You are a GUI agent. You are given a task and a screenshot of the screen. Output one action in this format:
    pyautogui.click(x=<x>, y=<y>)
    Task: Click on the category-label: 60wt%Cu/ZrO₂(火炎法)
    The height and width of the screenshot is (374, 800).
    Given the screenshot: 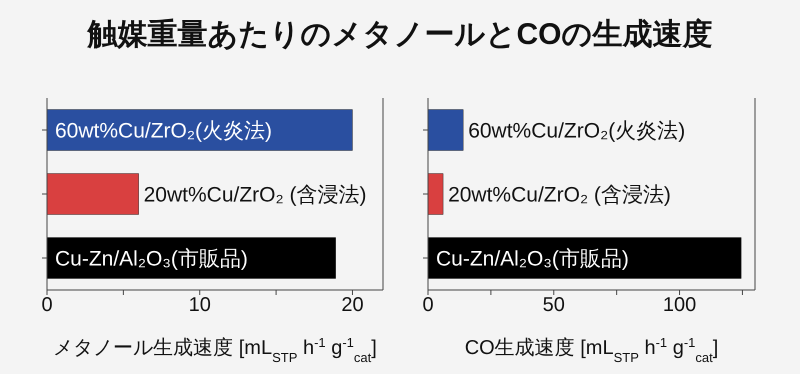 What is the action you would take?
    pyautogui.click(x=163, y=130)
    